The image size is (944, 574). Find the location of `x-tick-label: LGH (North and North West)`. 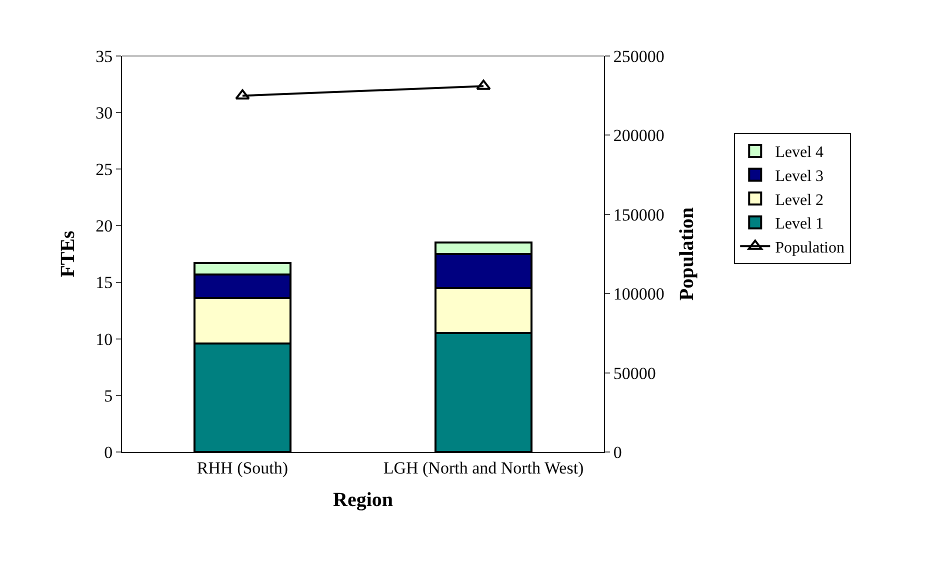

x-tick-label: LGH (North and North West) is located at coordinates (483, 468).